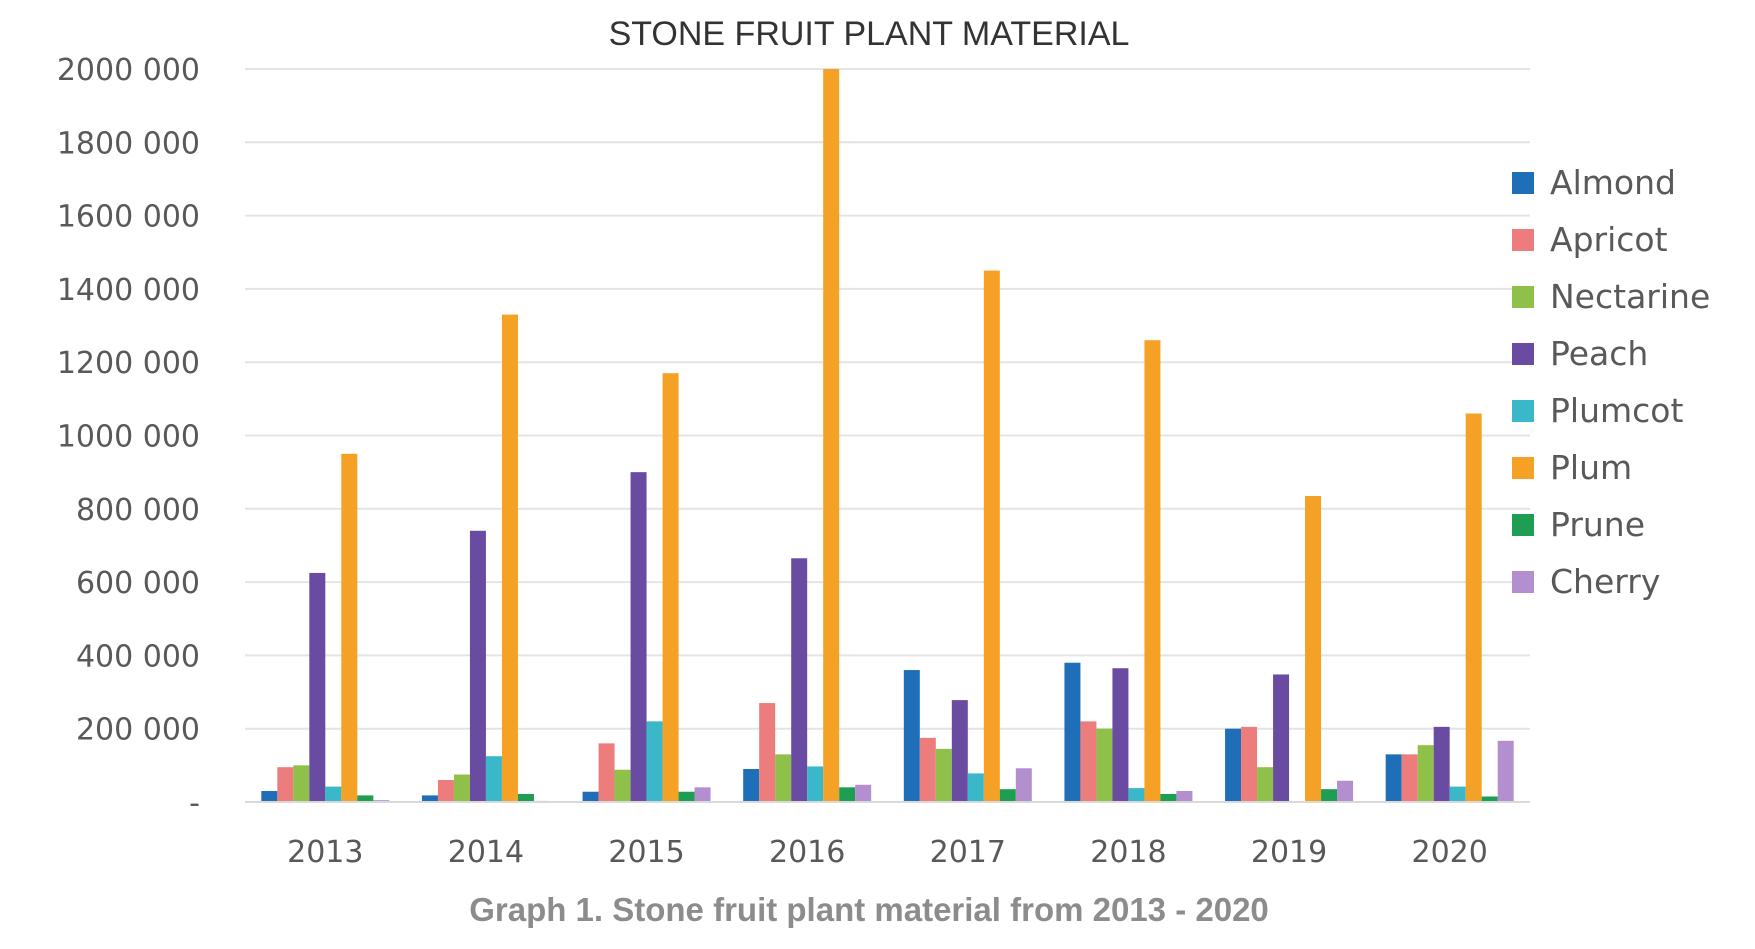  Describe the element at coordinates (325, 852) in the screenshot. I see `x-tick-label: 2013` at that location.